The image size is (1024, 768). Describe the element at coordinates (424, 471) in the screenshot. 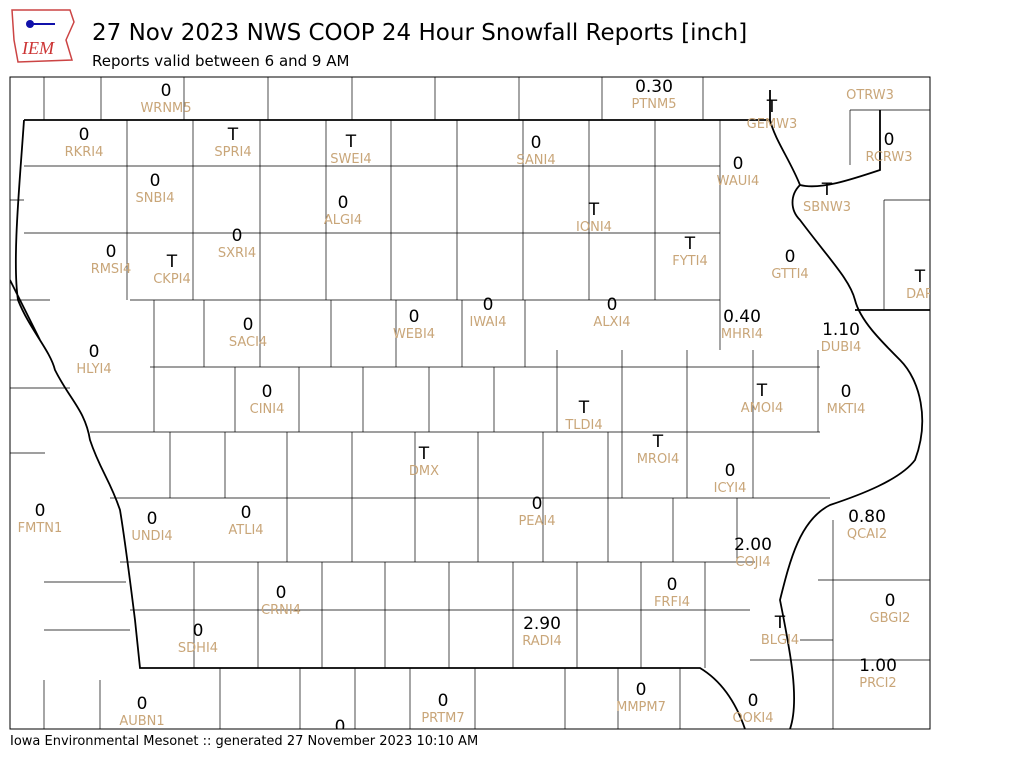

I see `station-id: DMX` at that location.